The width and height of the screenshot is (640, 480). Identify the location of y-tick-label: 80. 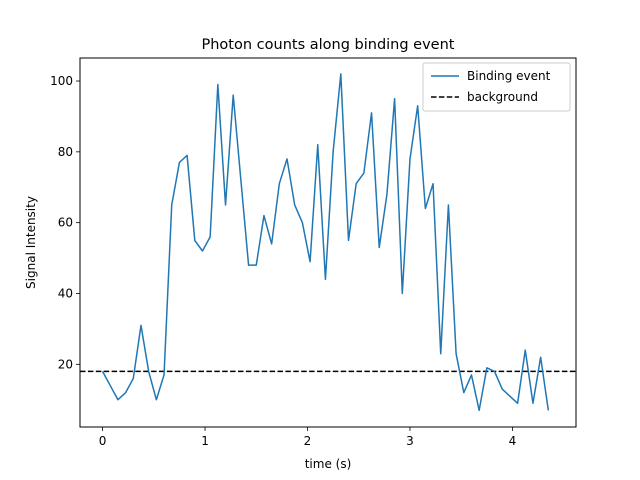
(65, 152).